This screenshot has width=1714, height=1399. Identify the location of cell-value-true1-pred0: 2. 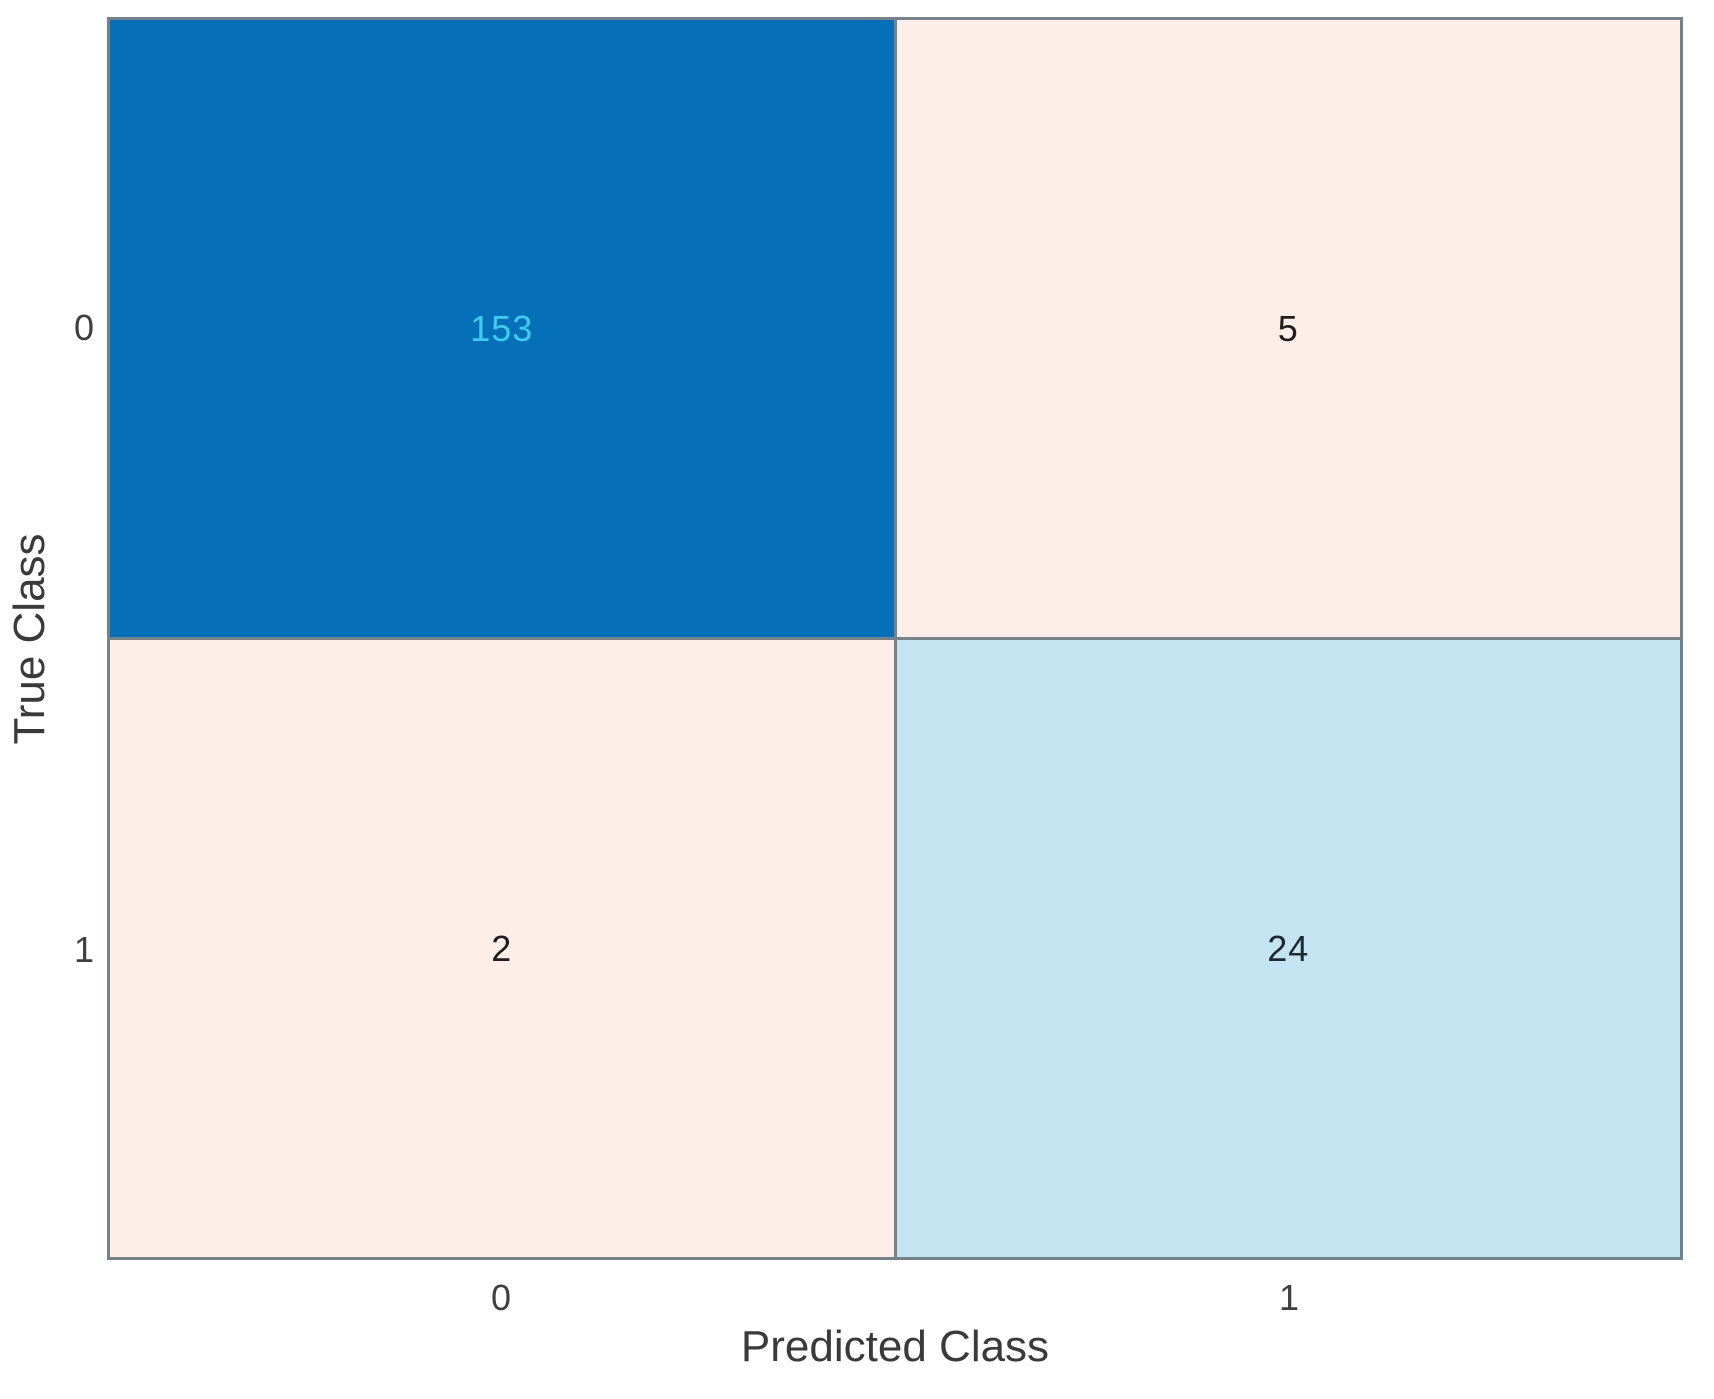
(502, 948).